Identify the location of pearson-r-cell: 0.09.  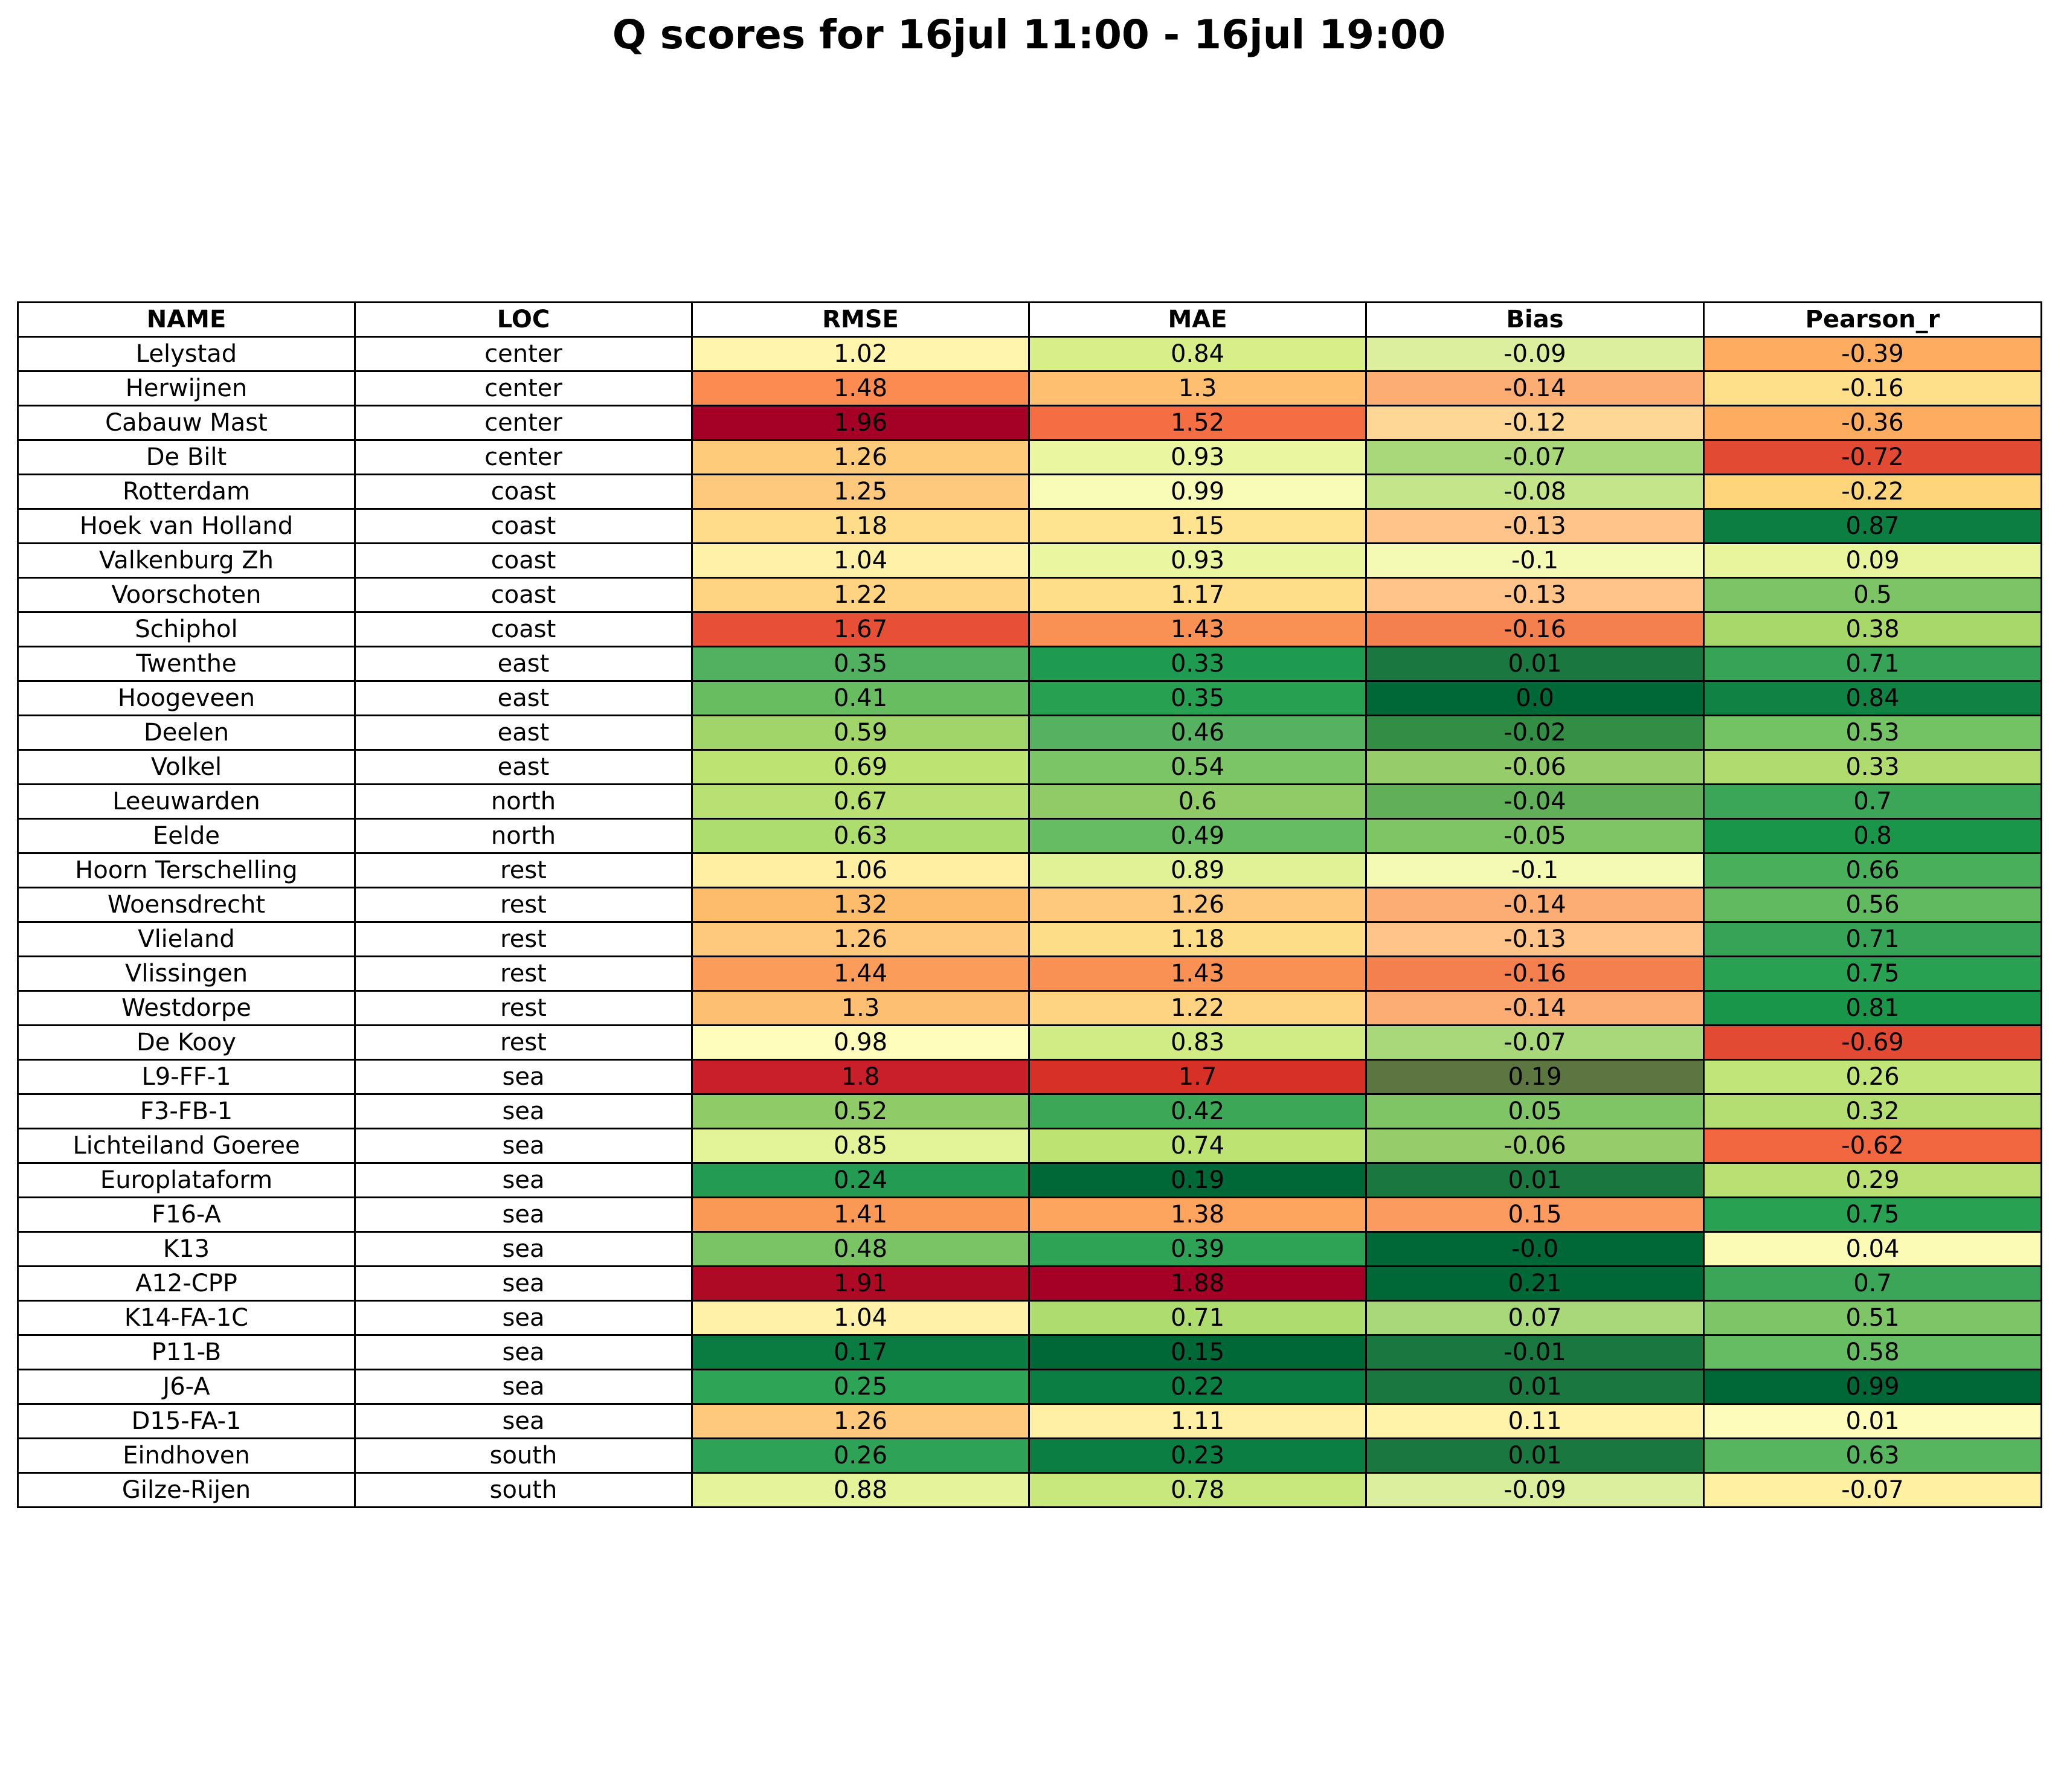
(1872, 560).